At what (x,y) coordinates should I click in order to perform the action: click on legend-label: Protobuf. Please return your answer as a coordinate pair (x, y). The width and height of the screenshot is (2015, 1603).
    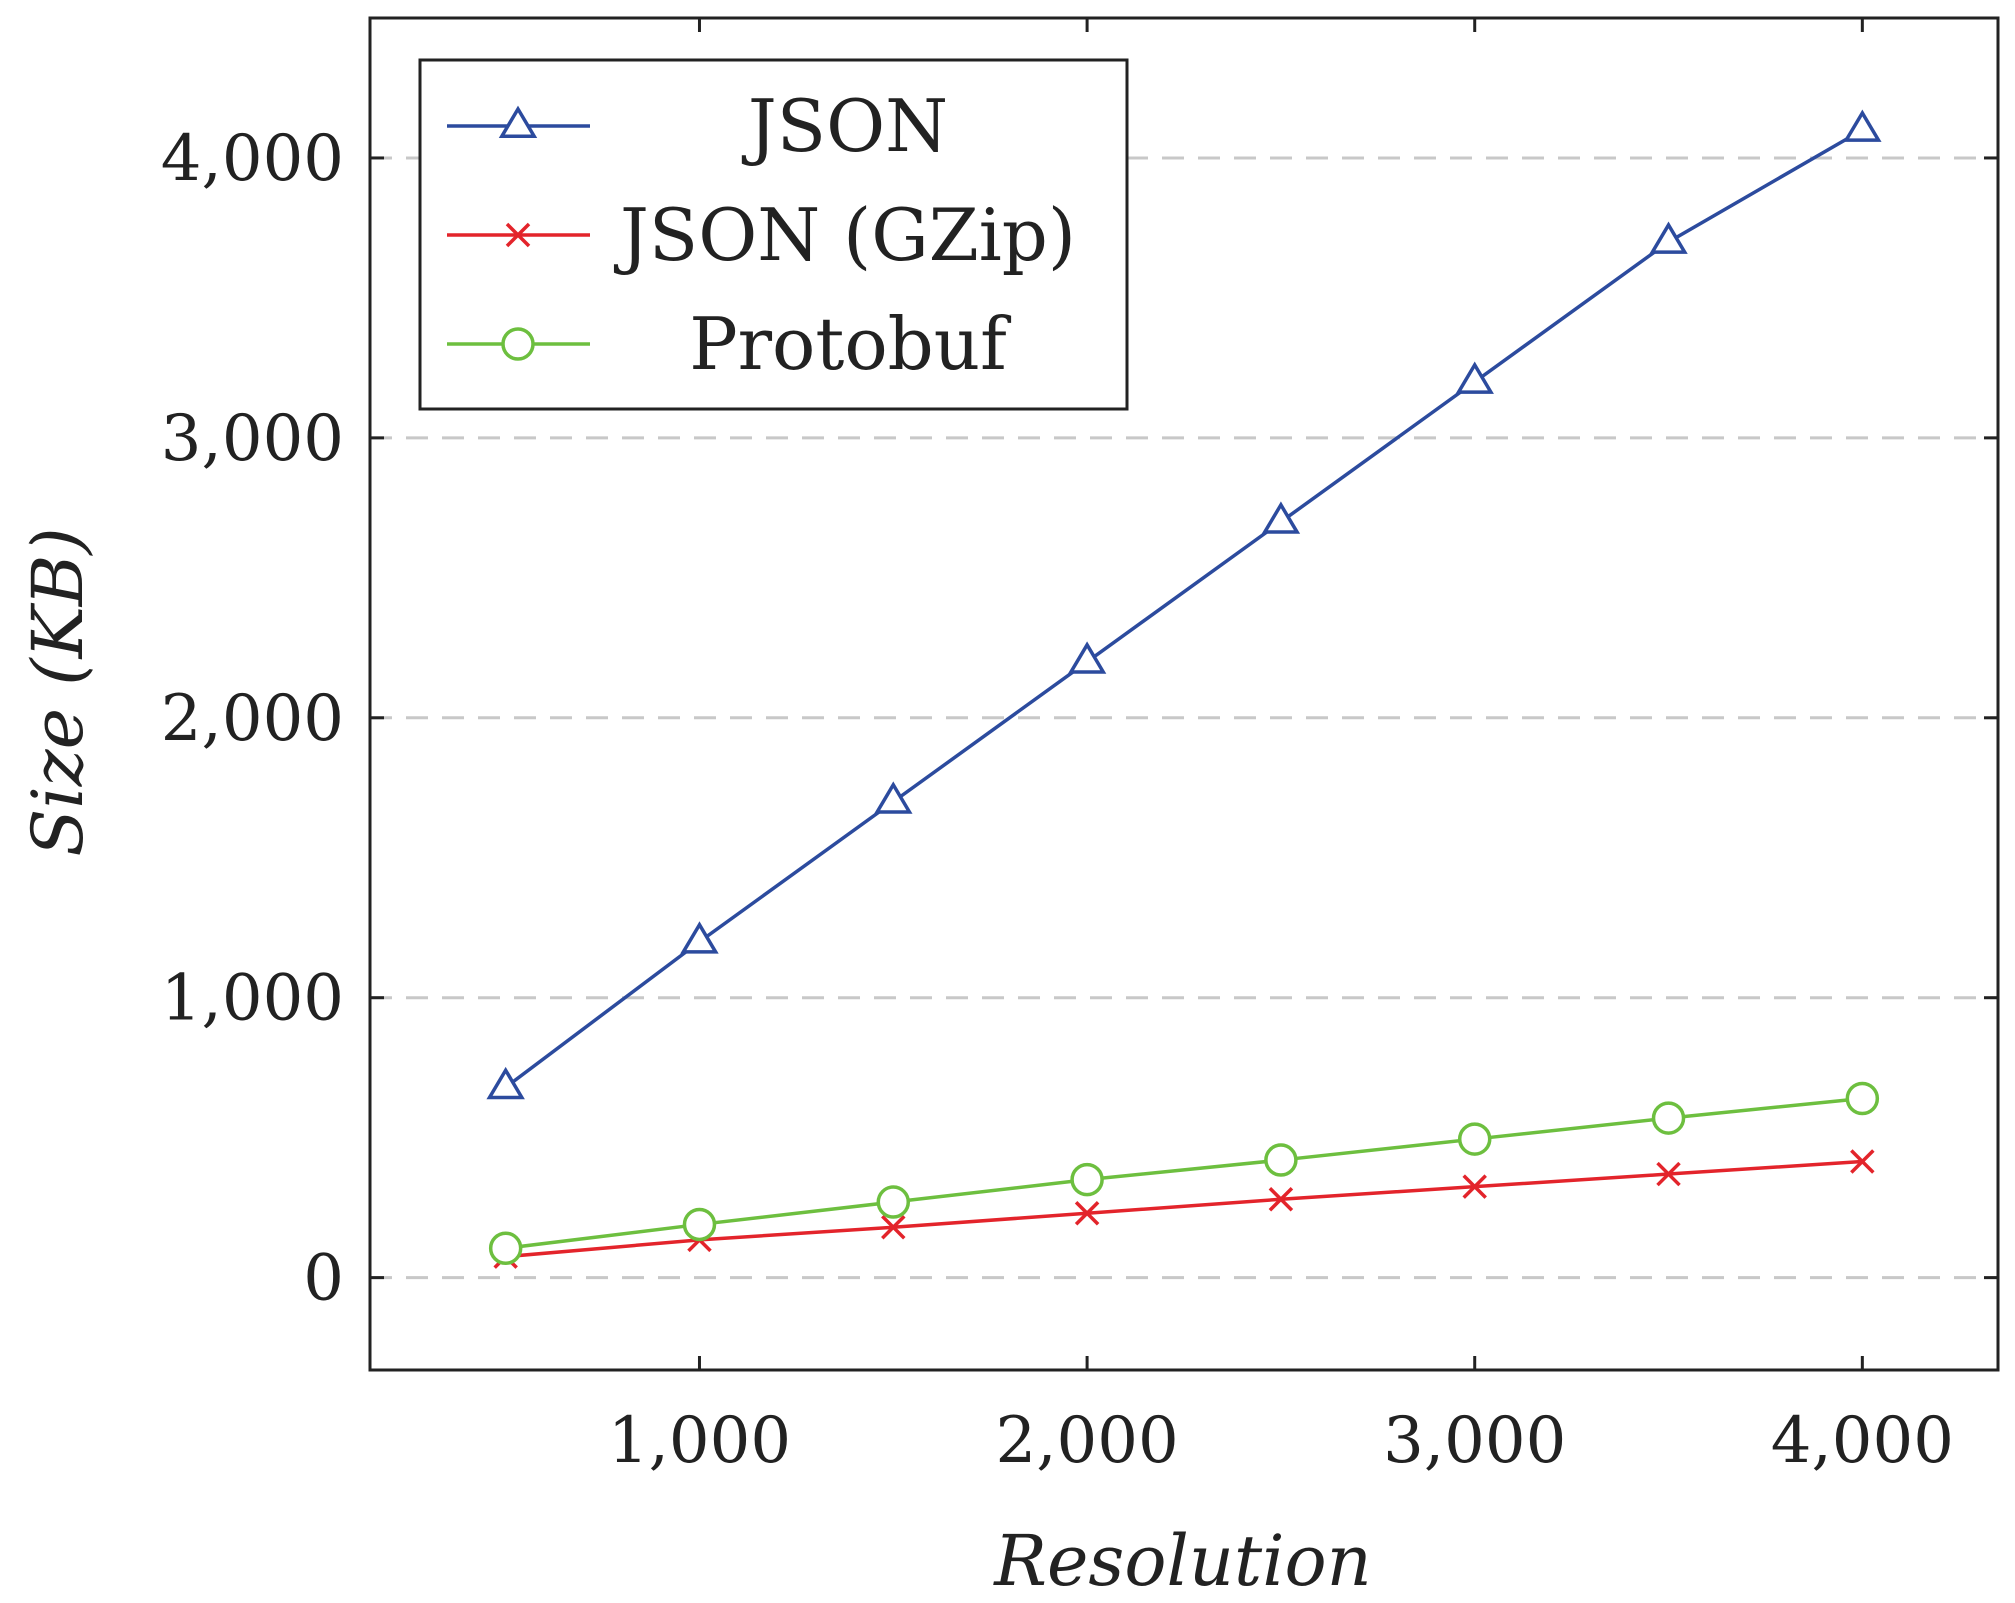
    Looking at the image, I should click on (850, 344).